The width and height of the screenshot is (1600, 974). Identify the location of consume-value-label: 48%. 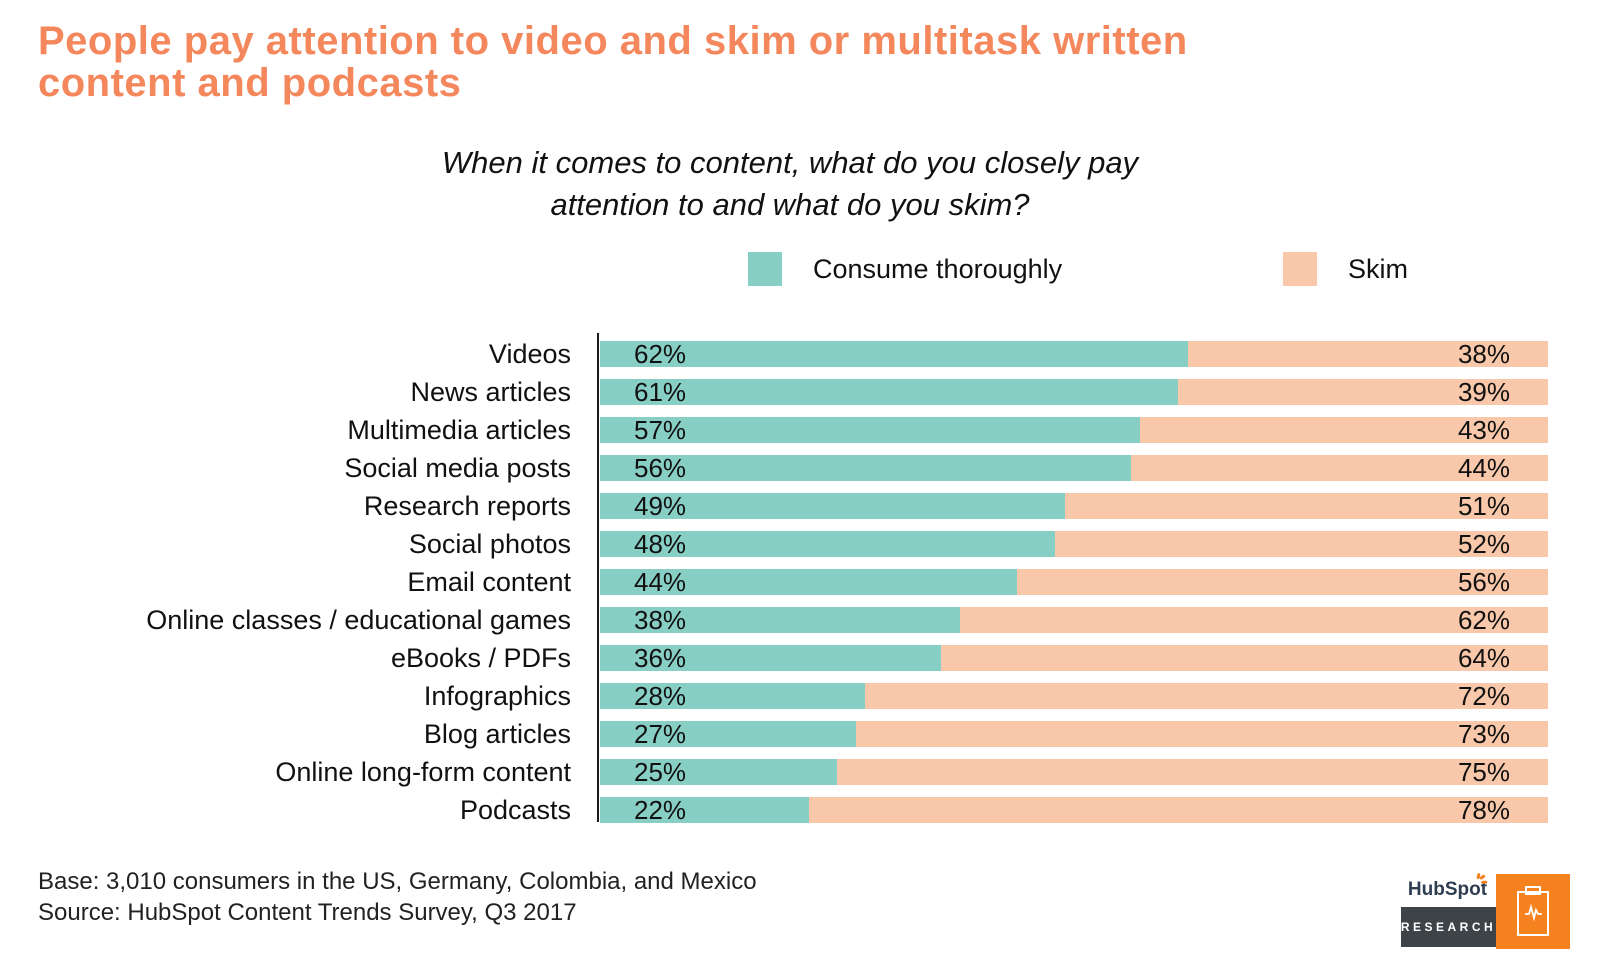
(660, 544).